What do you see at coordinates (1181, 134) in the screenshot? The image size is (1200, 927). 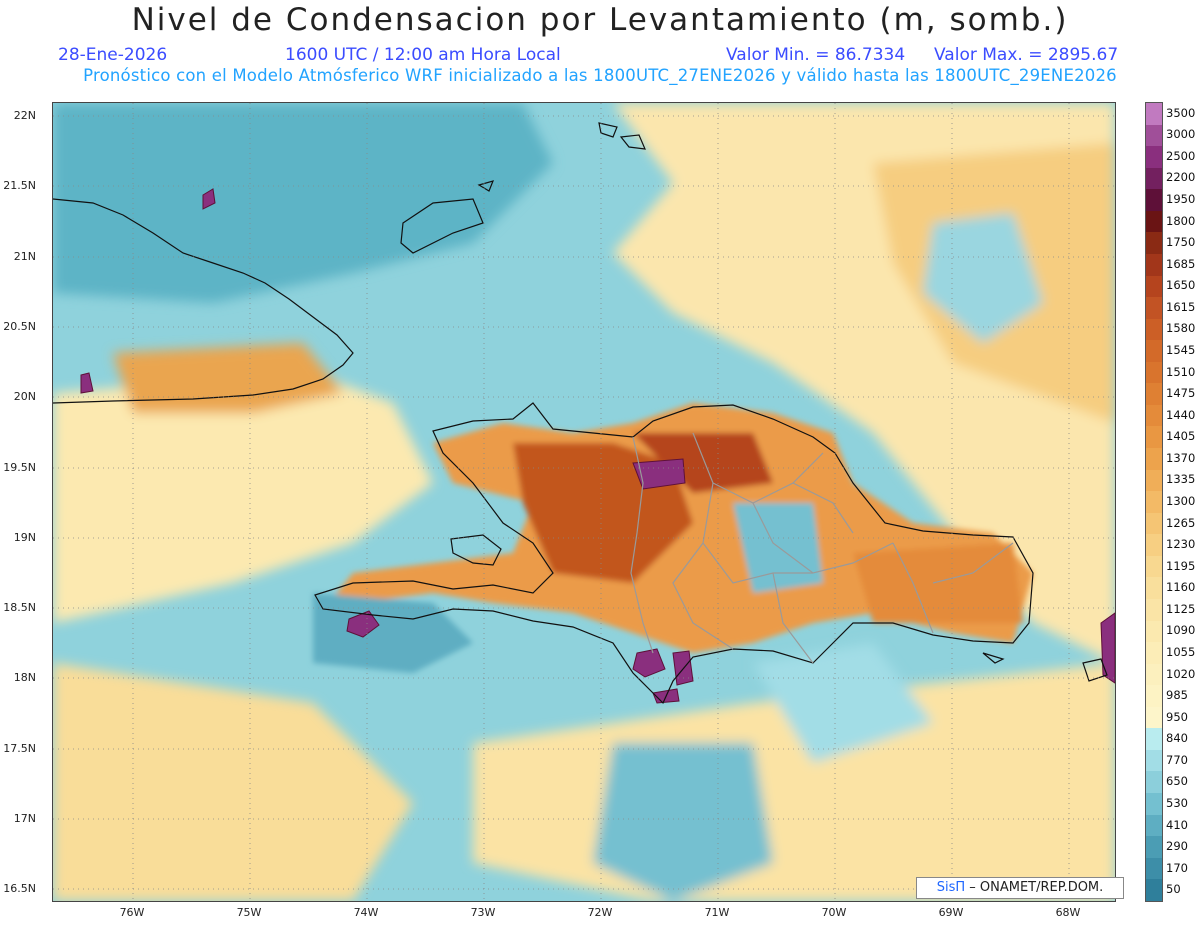 I see `colorbar-label: 3000` at bounding box center [1181, 134].